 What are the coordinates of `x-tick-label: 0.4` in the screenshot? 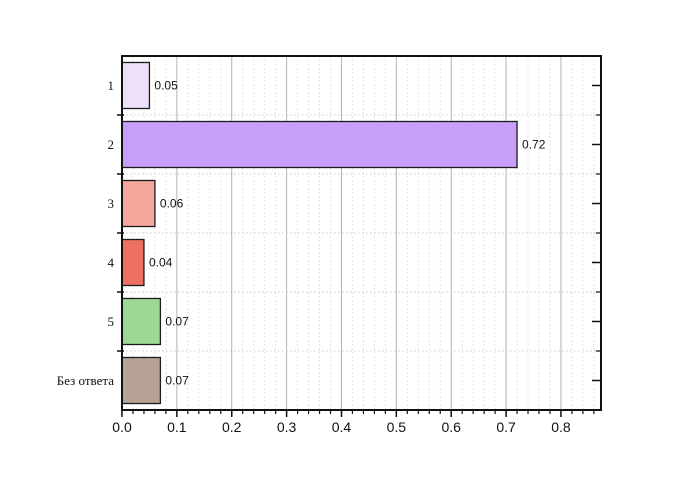 It's located at (342, 427).